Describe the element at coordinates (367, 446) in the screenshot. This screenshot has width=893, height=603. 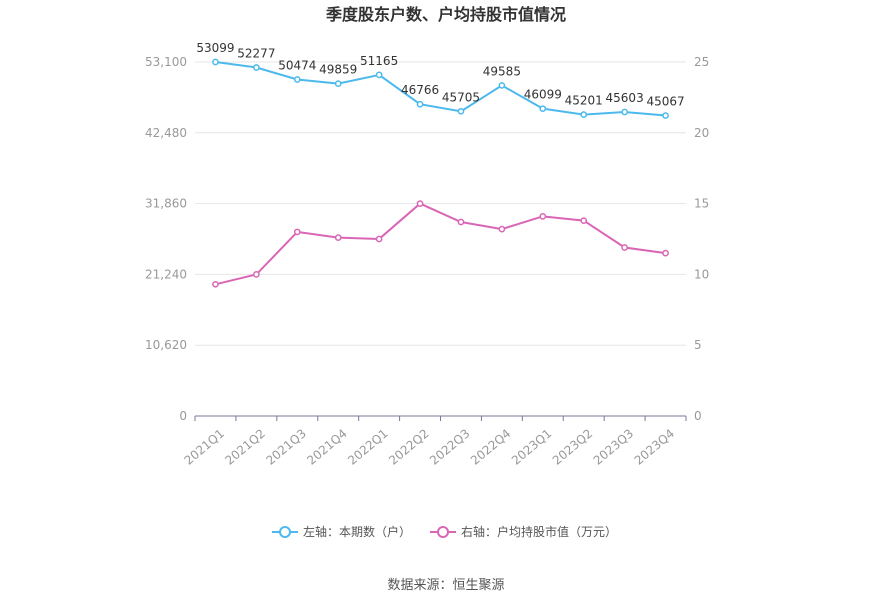
I see `x-tick-label: 2022Q1` at that location.